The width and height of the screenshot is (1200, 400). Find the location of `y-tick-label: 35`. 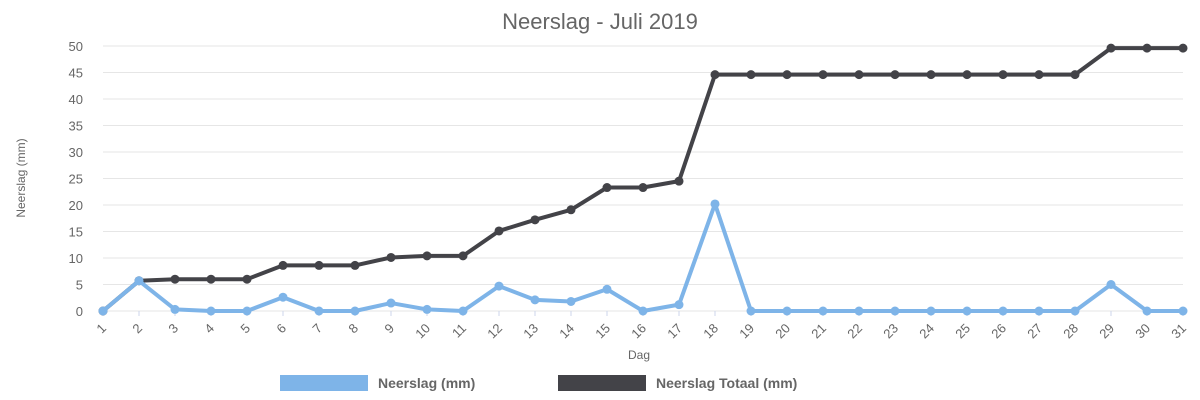

y-tick-label: 35 is located at coordinates (76, 126).